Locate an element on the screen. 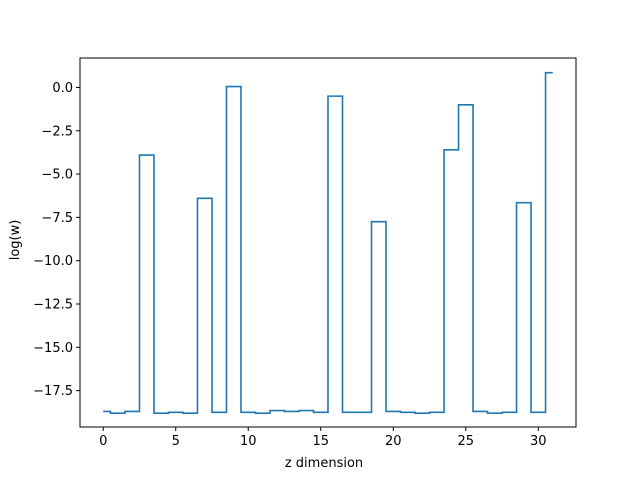 The height and width of the screenshot is (480, 640). x-tick-label: 15 is located at coordinates (320, 441).